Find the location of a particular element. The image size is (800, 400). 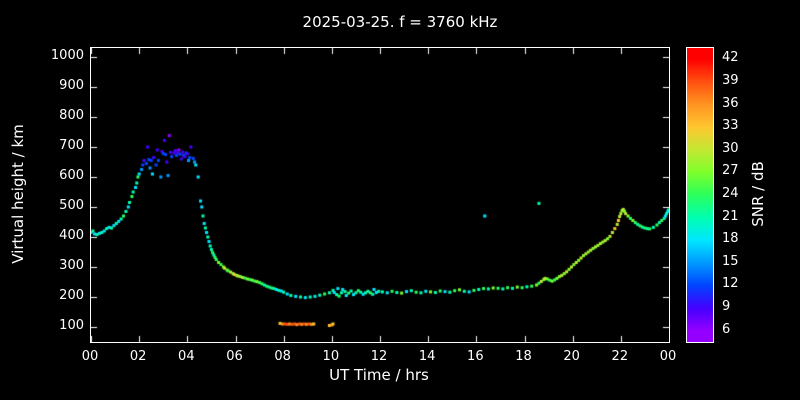

x-tick-label: 10 is located at coordinates (331, 356).